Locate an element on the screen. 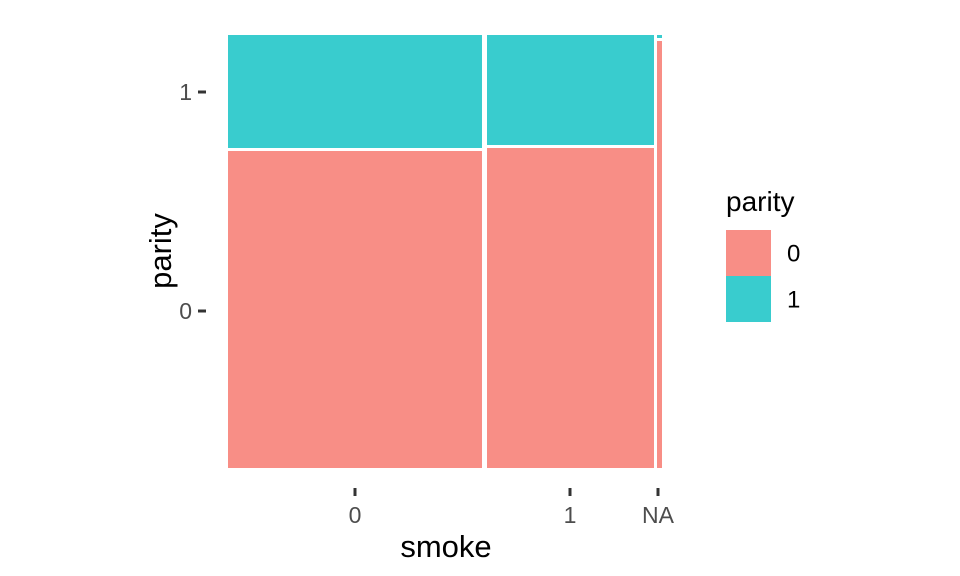  legend-item-0: 0 is located at coordinates (816, 253).